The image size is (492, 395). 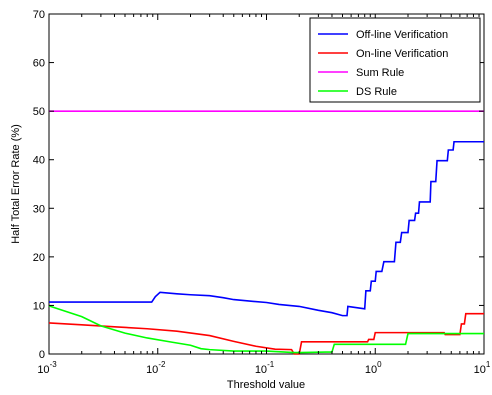 I want to click on y-tick-label: 70, so click(x=39, y=15).